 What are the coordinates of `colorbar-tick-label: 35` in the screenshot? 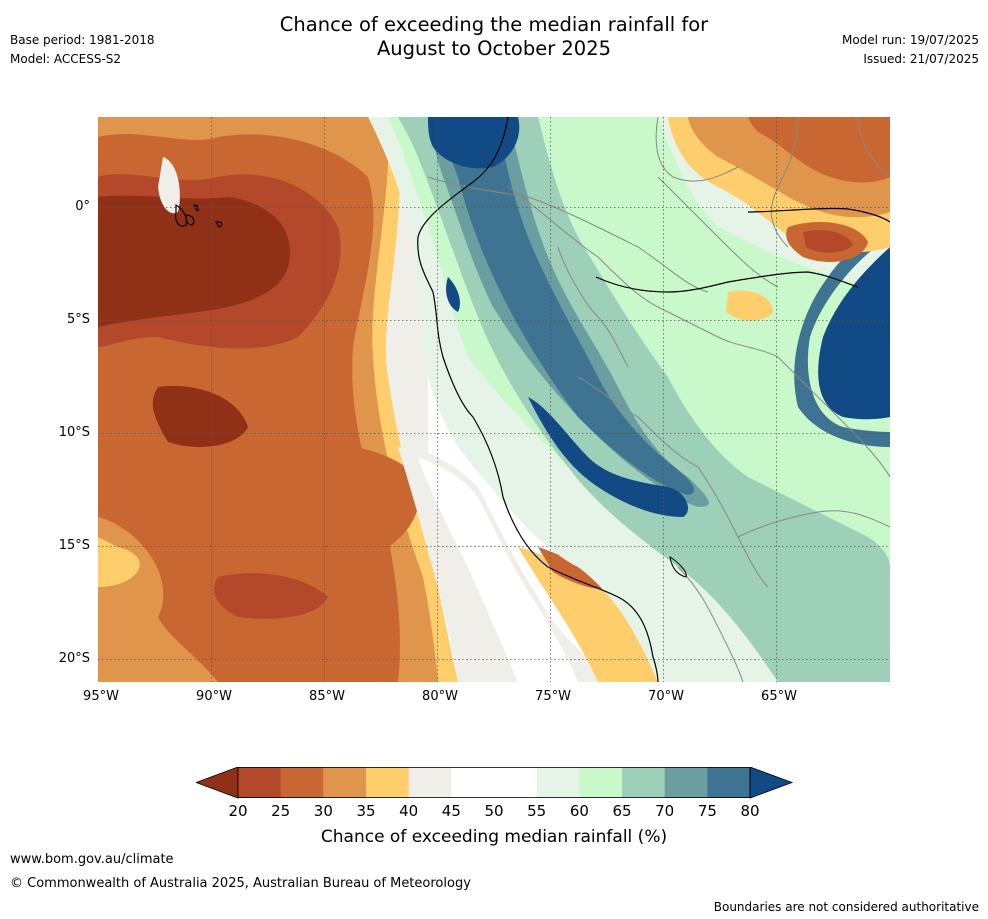 It's located at (366, 811).